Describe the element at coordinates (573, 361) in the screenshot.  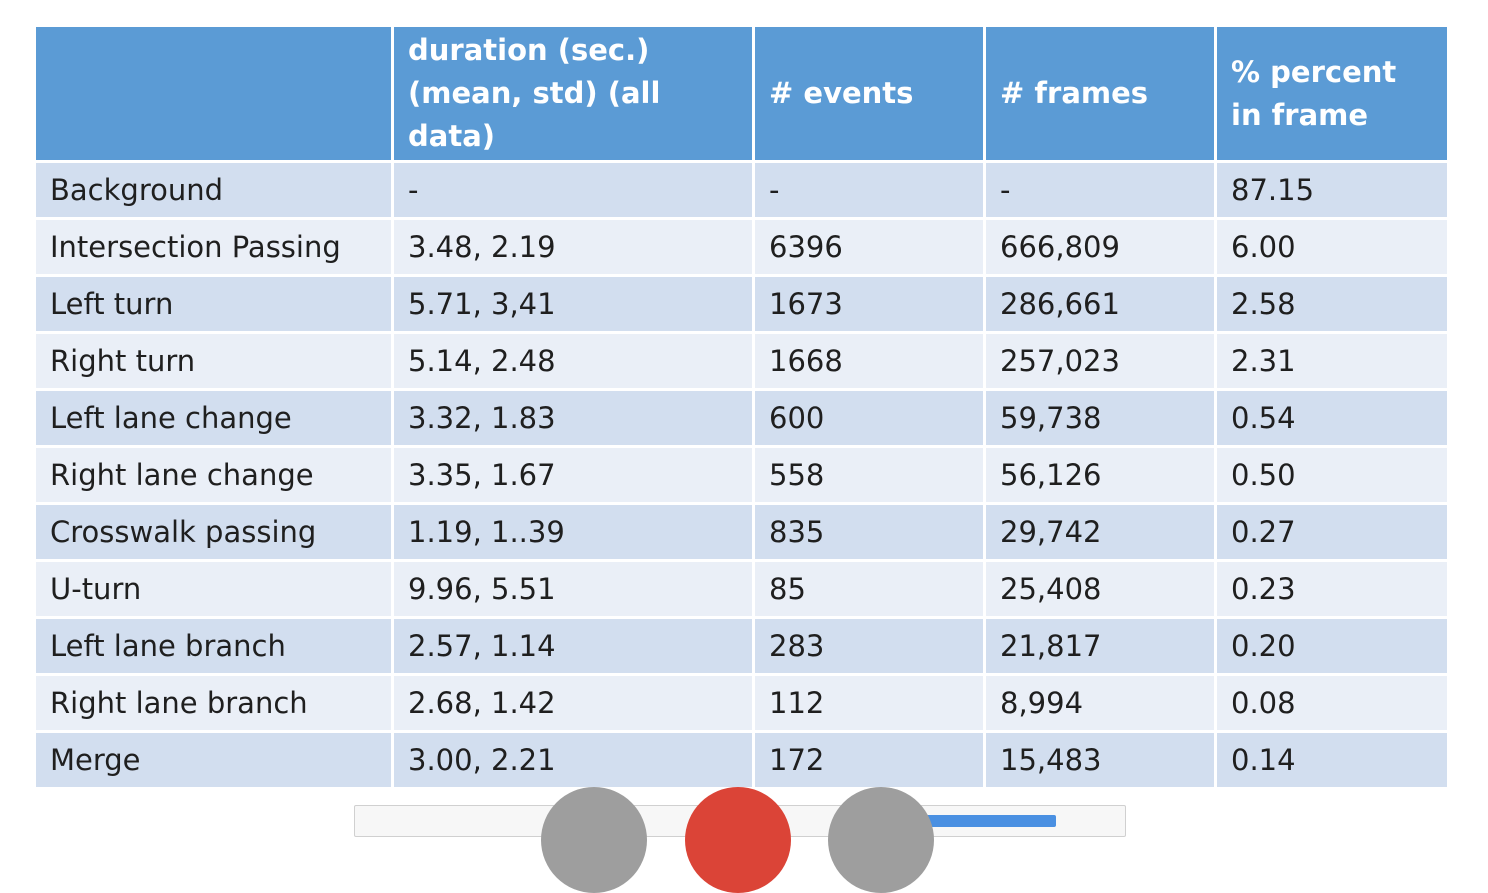
I see `cell-duration: 5.14, 2.48` at that location.